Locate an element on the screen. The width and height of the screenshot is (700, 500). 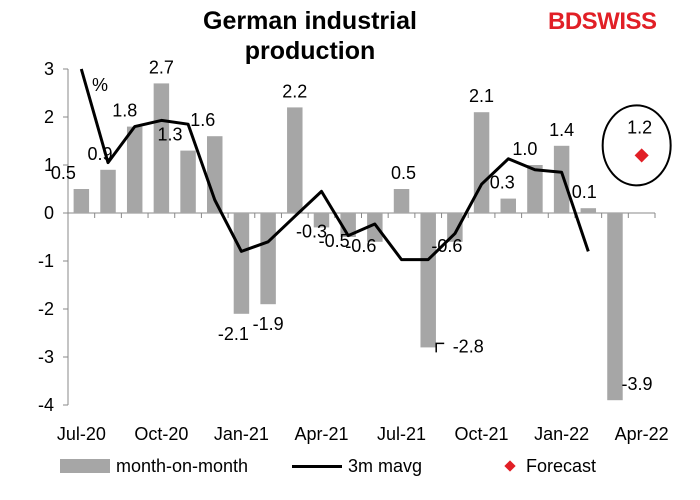
chart-title: German industrial production is located at coordinates (310, 36).